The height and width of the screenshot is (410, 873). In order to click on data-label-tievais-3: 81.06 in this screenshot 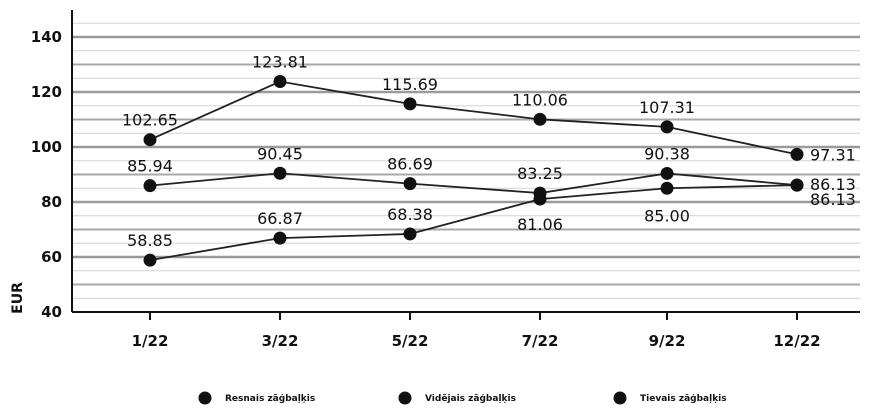, I will do `click(540, 224)`.